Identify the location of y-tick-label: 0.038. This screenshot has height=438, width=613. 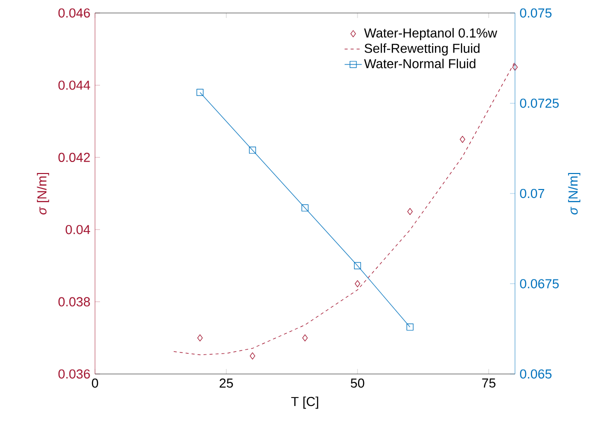
(74, 301).